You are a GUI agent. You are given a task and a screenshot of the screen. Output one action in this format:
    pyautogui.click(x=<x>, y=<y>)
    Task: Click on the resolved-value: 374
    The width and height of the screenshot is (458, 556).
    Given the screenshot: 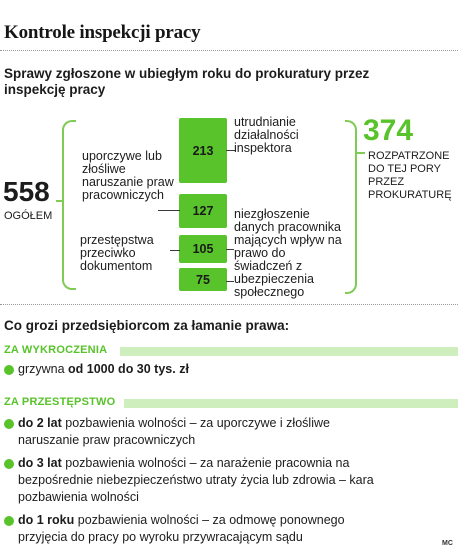 What is the action you would take?
    pyautogui.click(x=388, y=130)
    